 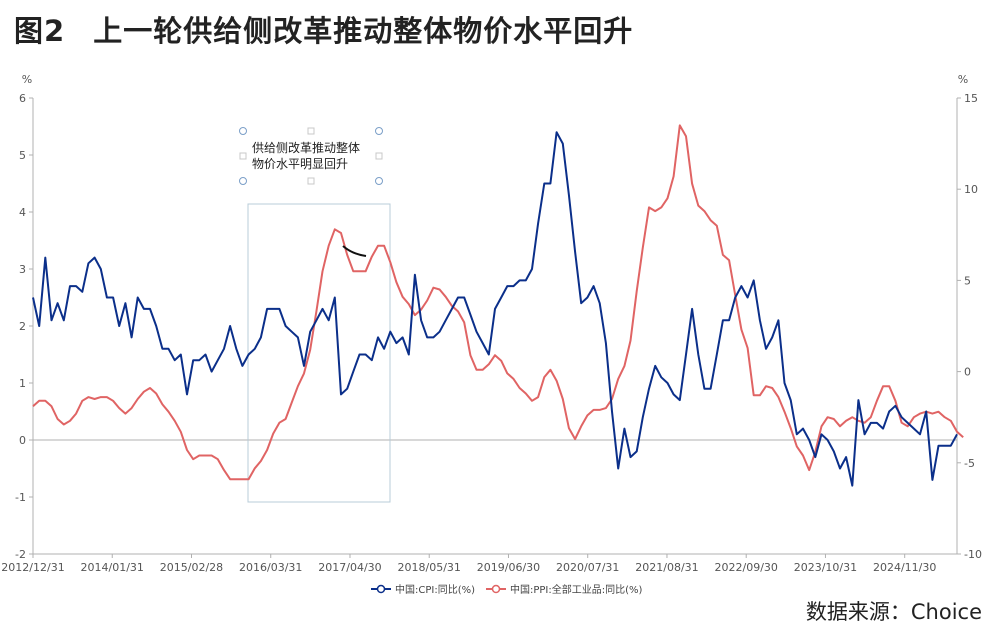 What do you see at coordinates (300, 164) in the screenshot?
I see `annotation-text-line2: 物价水平明显回升` at bounding box center [300, 164].